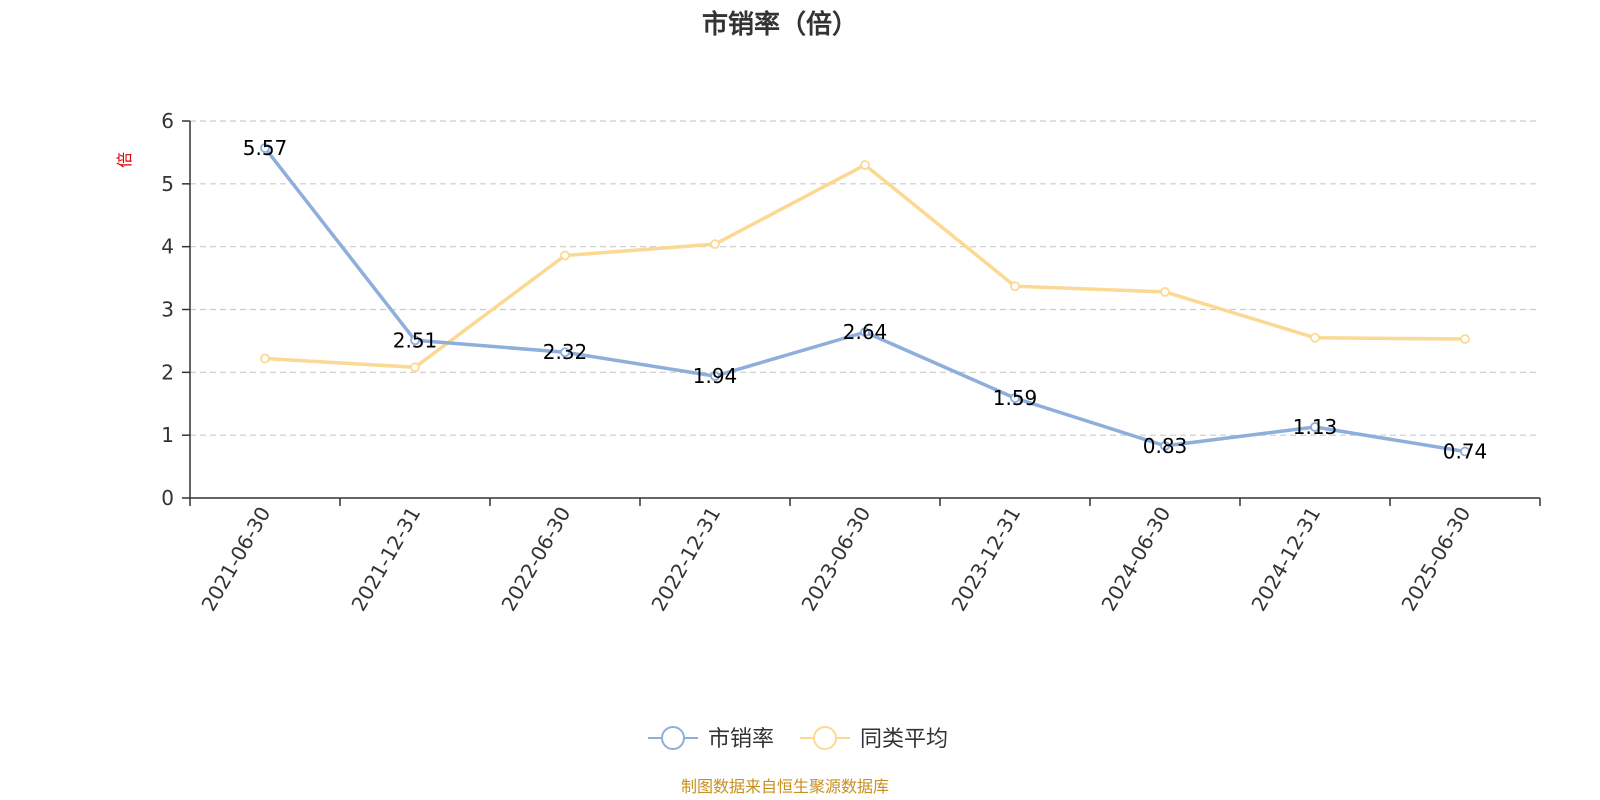 The width and height of the screenshot is (1600, 800). I want to click on data-label: 1.59, so click(1015, 398).